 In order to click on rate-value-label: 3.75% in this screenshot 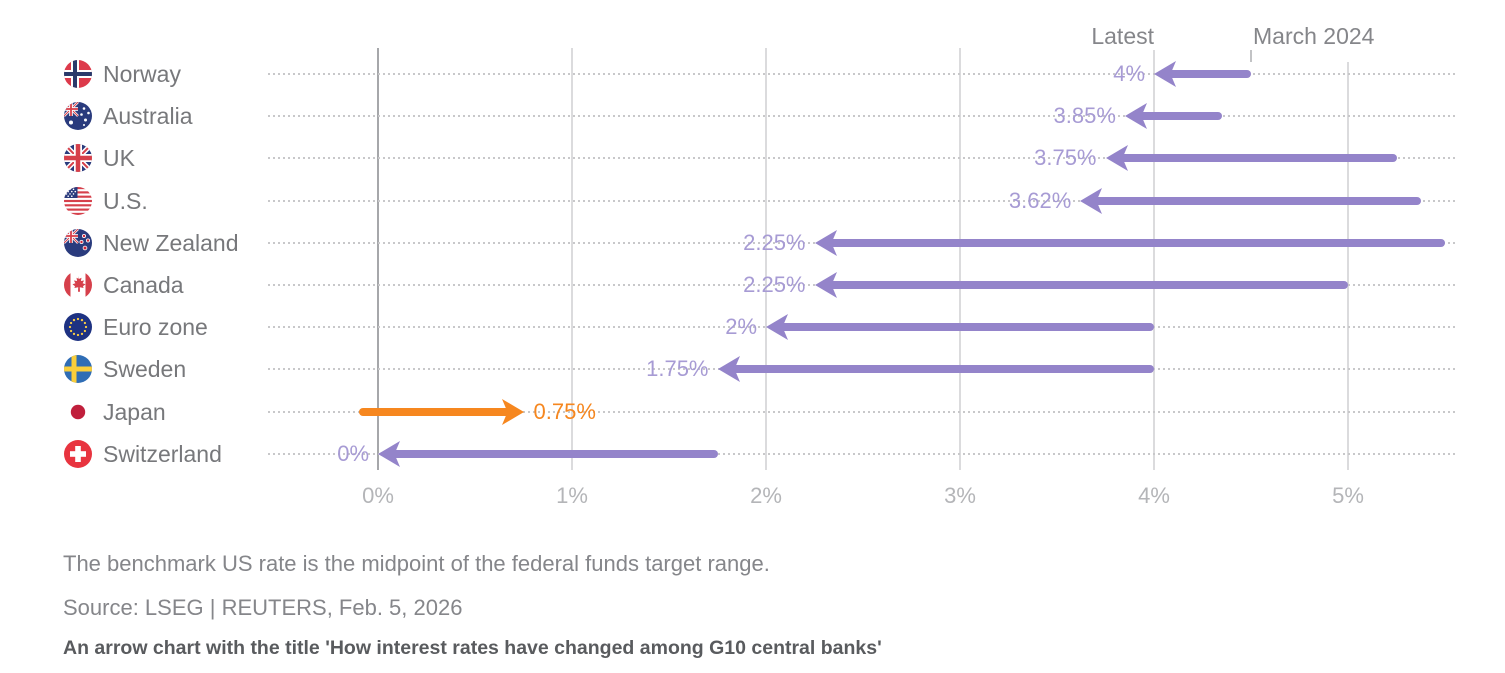, I will do `click(1065, 157)`.